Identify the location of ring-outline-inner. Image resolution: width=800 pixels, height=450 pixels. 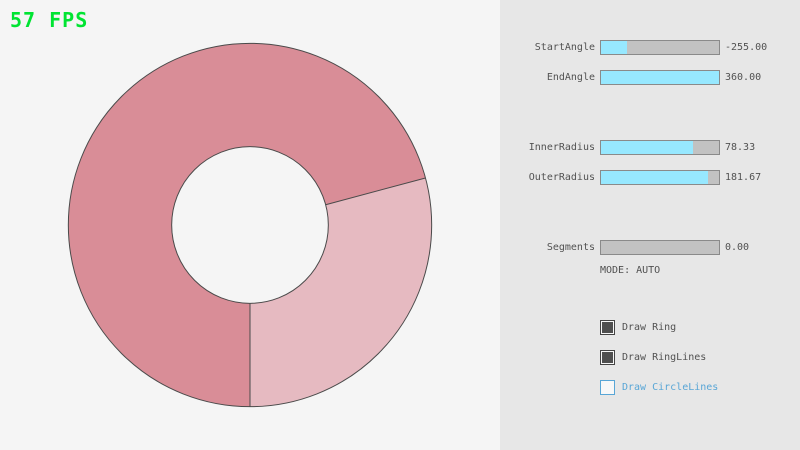
(250, 225).